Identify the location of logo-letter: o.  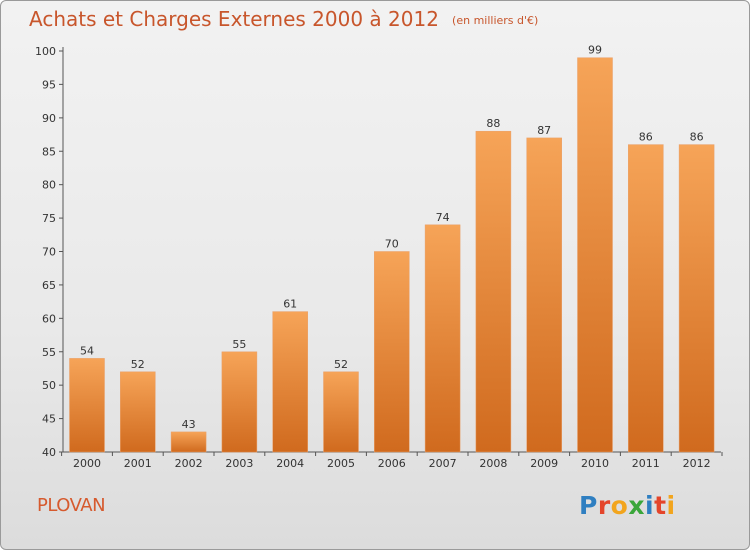
(619, 505).